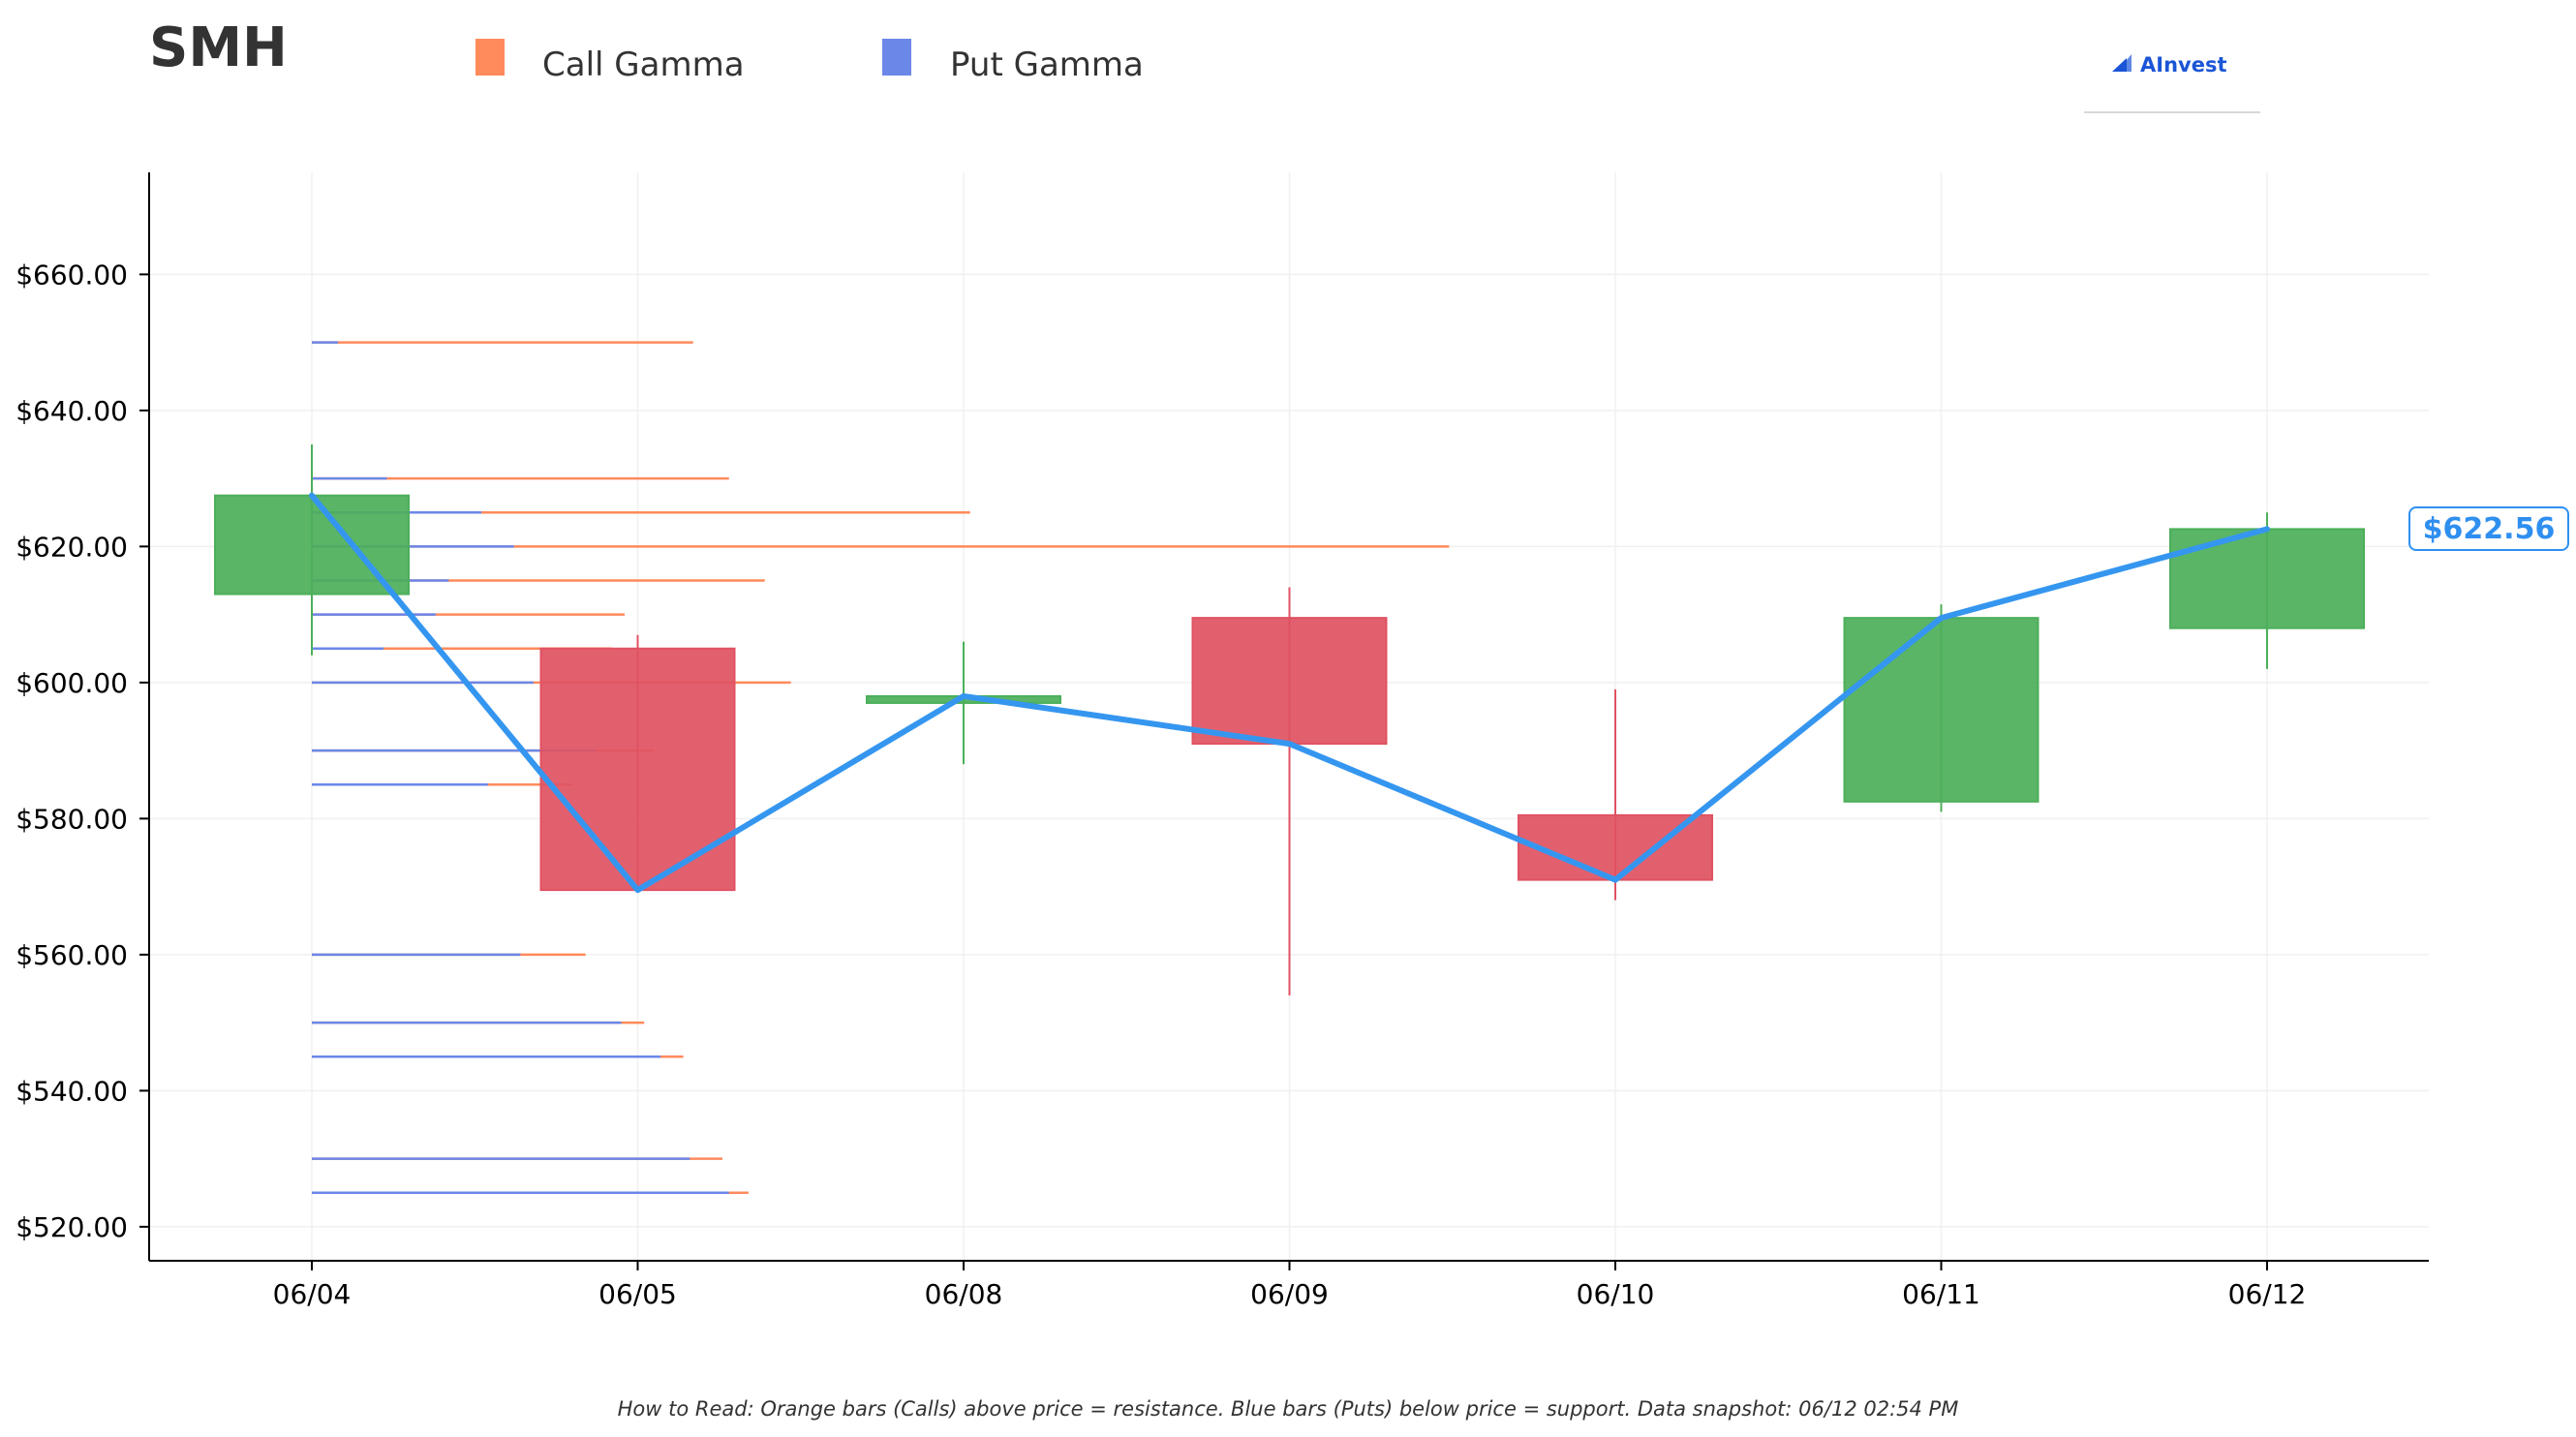 The height and width of the screenshot is (1437, 2576). I want to click on current-price-box, so click(2488, 529).